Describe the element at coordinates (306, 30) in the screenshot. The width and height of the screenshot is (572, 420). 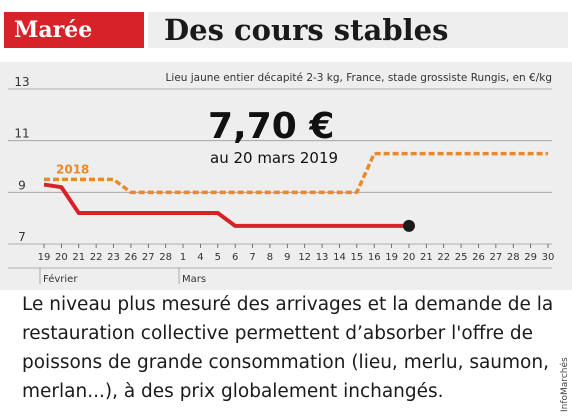
I see `page-title: Des cours stables` at that location.